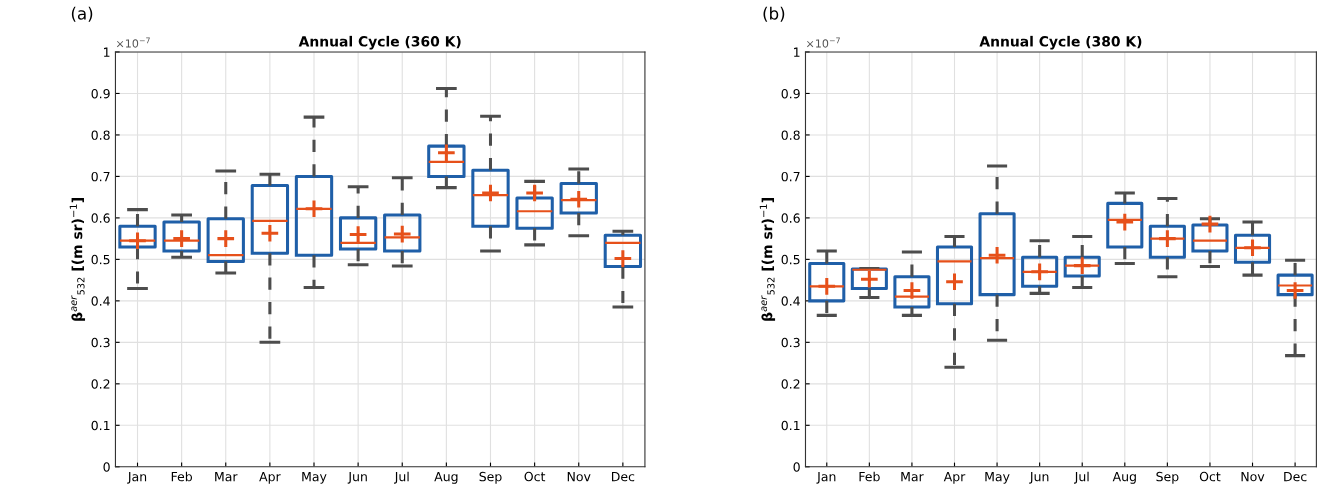  Describe the element at coordinates (379, 42) in the screenshot. I see `chart-title: Annual Cycle (360 K)` at that location.